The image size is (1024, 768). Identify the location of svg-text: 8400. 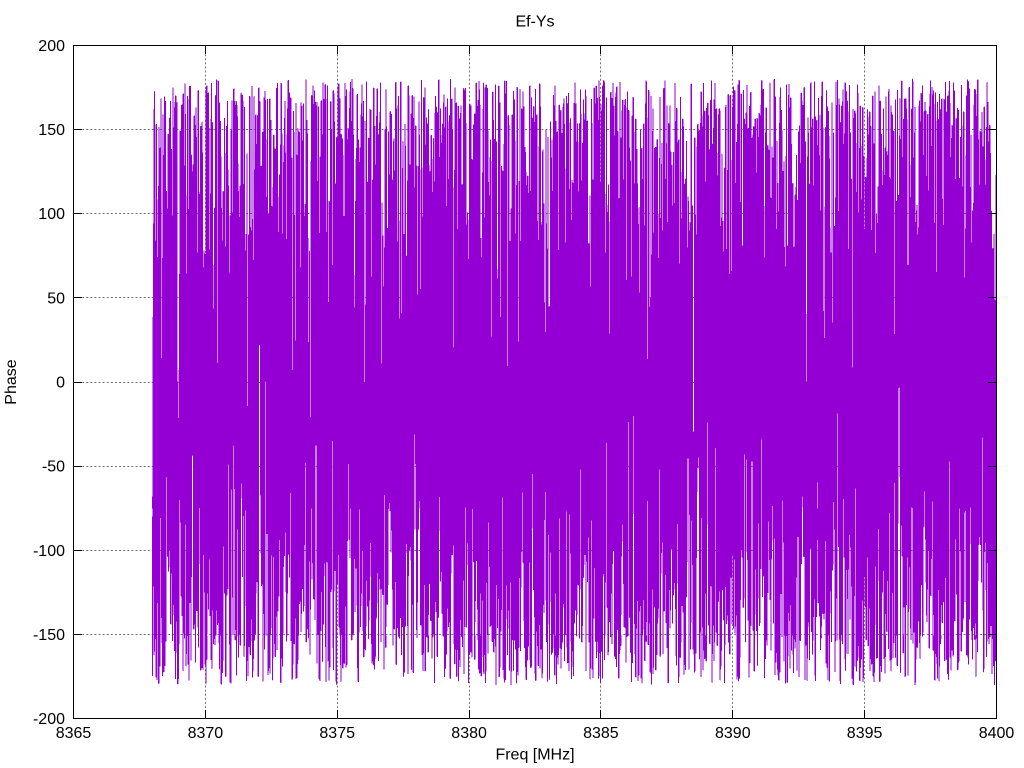
(997, 733).